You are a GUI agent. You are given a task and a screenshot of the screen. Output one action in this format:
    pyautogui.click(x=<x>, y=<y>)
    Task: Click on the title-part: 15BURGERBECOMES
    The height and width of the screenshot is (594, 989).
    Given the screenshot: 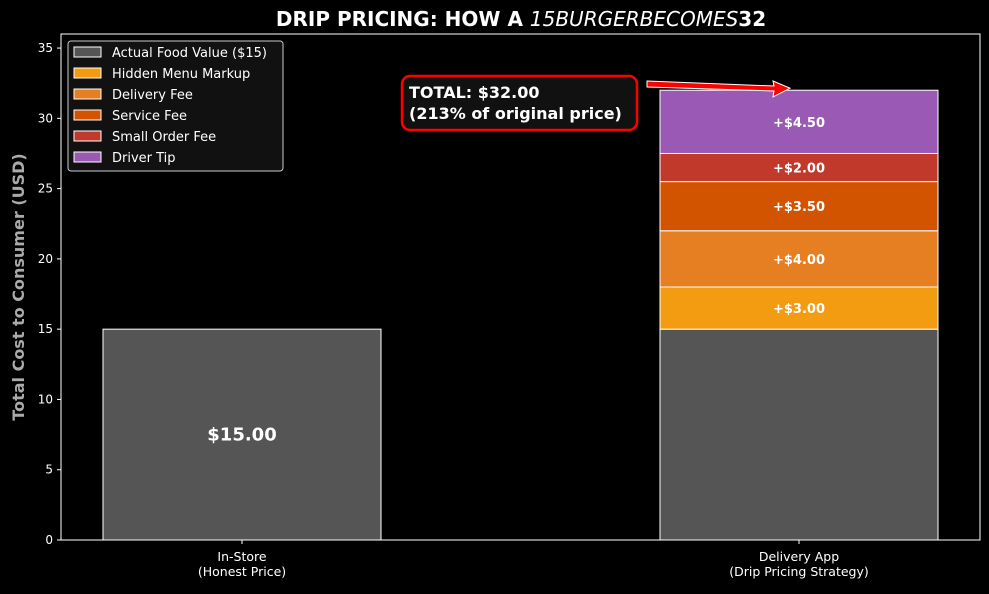 What is the action you would take?
    pyautogui.click(x=634, y=19)
    